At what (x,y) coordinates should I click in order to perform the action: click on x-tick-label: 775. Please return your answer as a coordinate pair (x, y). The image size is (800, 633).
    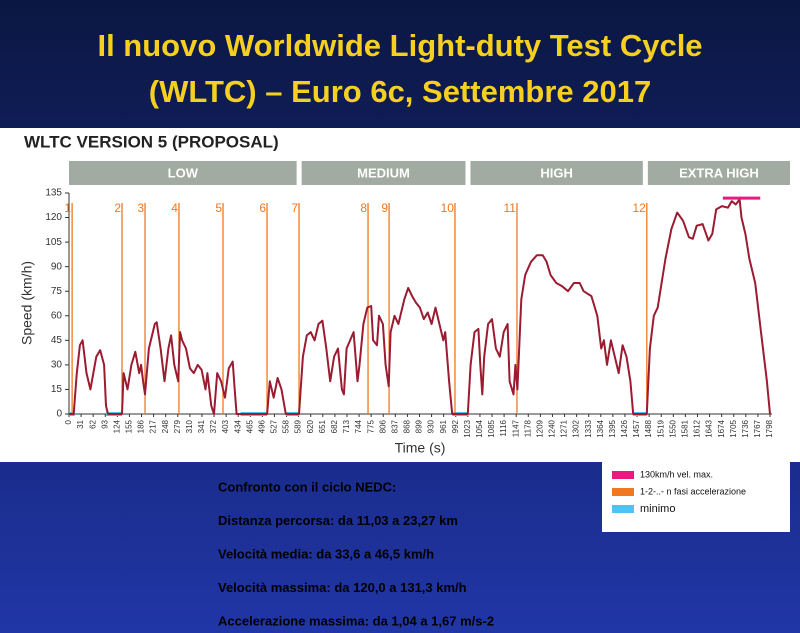
    Looking at the image, I should click on (370, 426).